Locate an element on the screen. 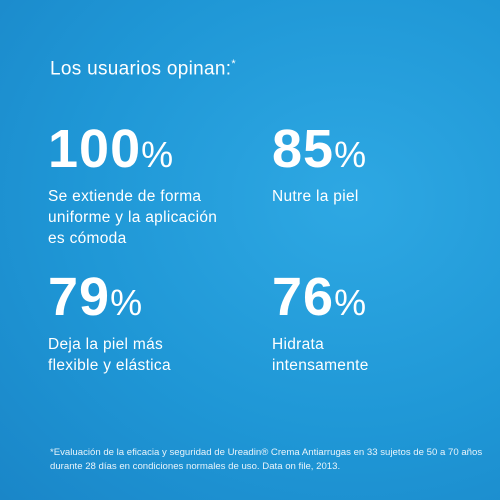 The image size is (500, 500). stat-number: 76 is located at coordinates (303, 297).